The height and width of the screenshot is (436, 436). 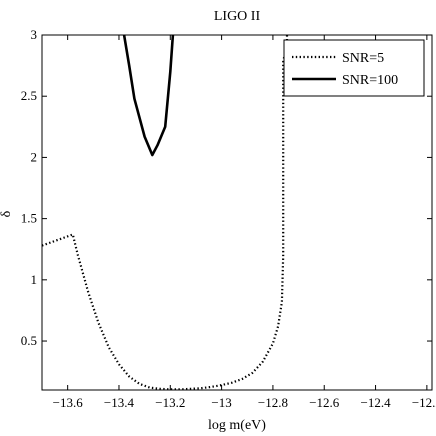 I want to click on chart-title: LIGO II, so click(x=237, y=16).